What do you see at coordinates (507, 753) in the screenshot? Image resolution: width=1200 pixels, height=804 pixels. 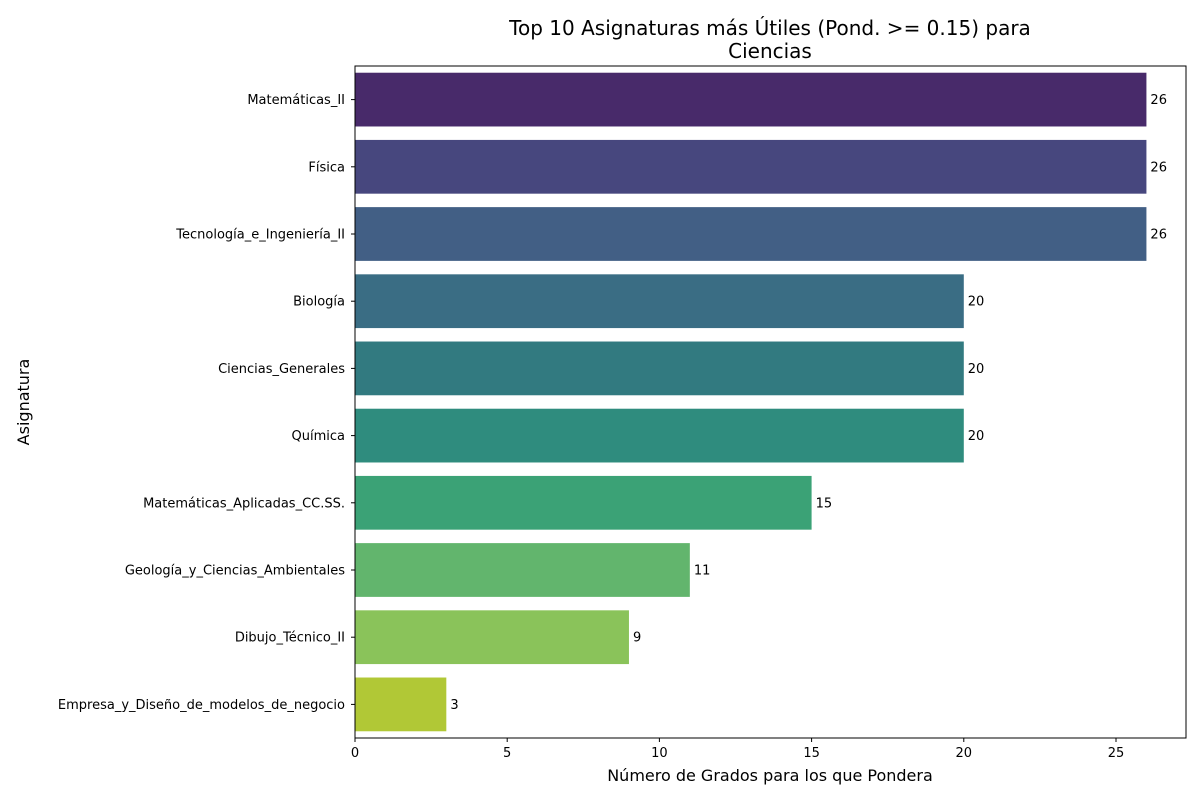 I see `x-tick-label: 5` at bounding box center [507, 753].